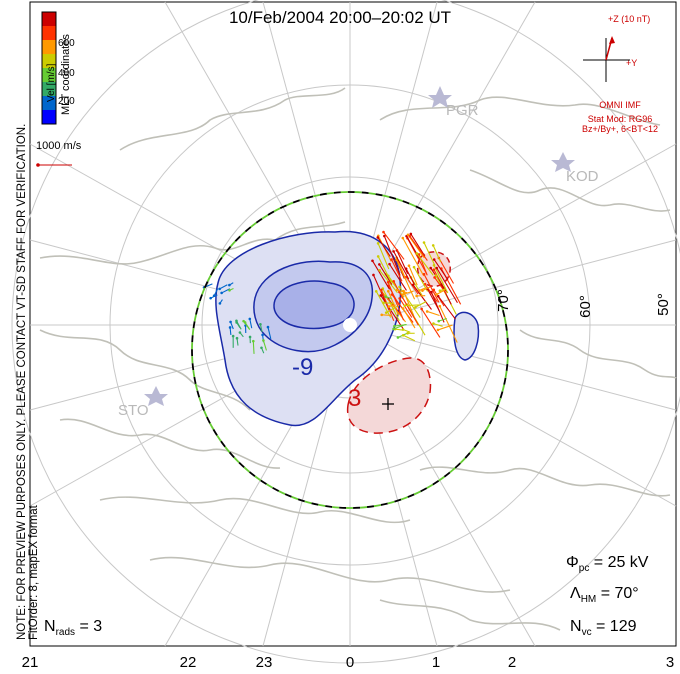  Describe the element at coordinates (563, 162) in the screenshot. I see `station-kod-marker` at that location.